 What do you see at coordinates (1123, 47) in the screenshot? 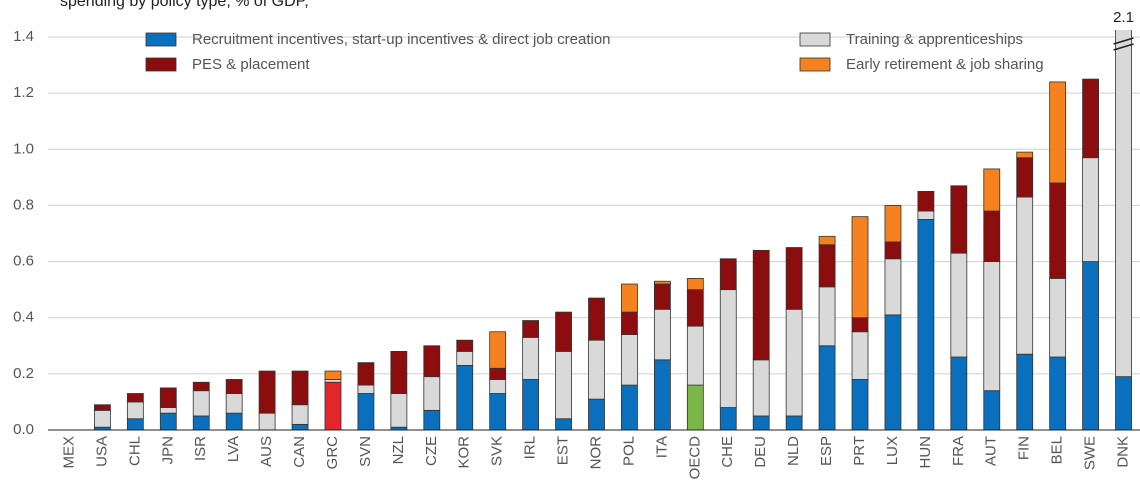
I see `axis-break` at bounding box center [1123, 47].